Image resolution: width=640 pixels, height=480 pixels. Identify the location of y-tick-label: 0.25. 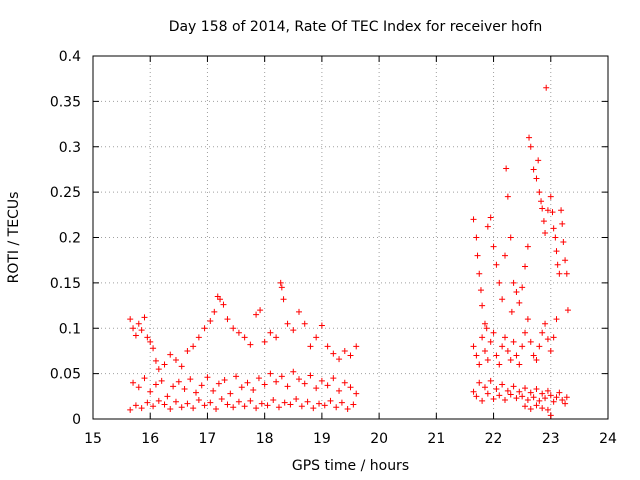
(65, 193).